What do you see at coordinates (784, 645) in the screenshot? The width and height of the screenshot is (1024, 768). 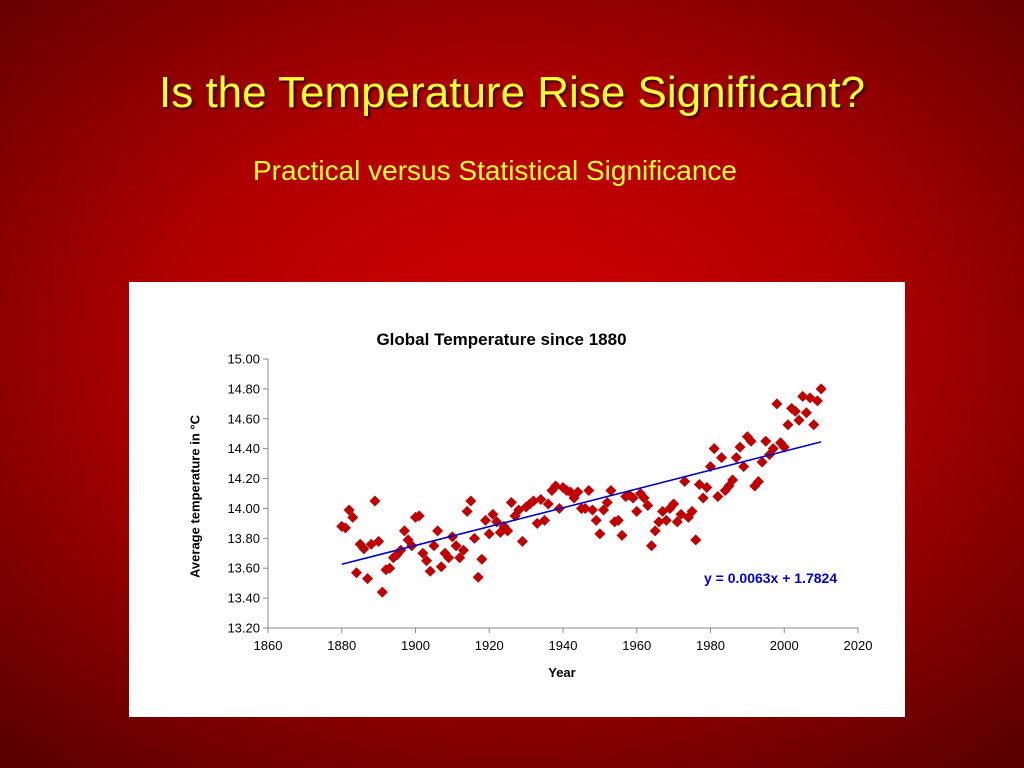 I see `x-tick-label: 2000` at bounding box center [784, 645].